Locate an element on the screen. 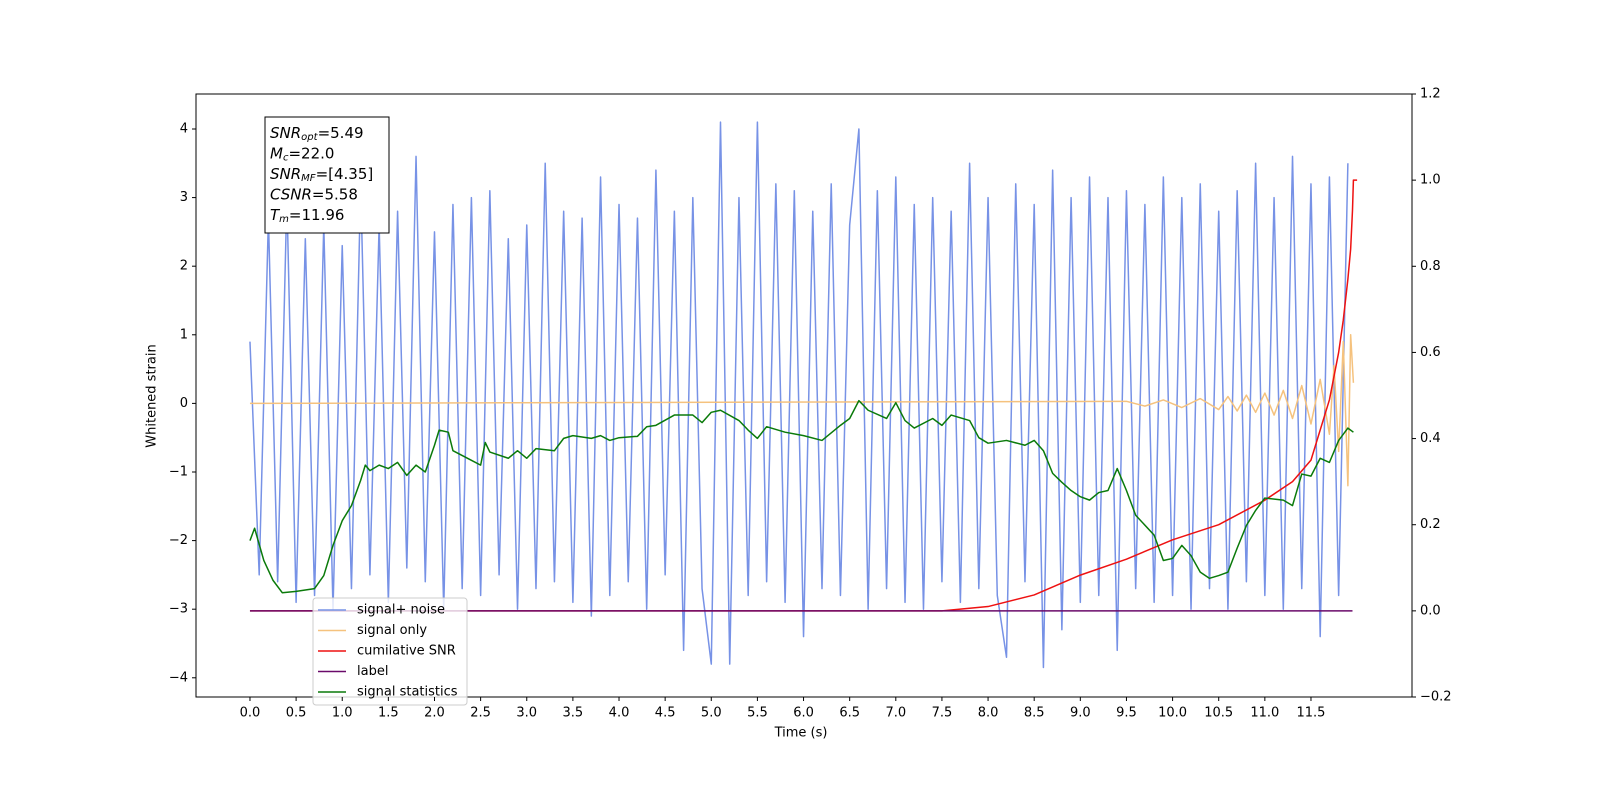 The image size is (1600, 800). annotation-subscript: c is located at coordinates (286, 158).